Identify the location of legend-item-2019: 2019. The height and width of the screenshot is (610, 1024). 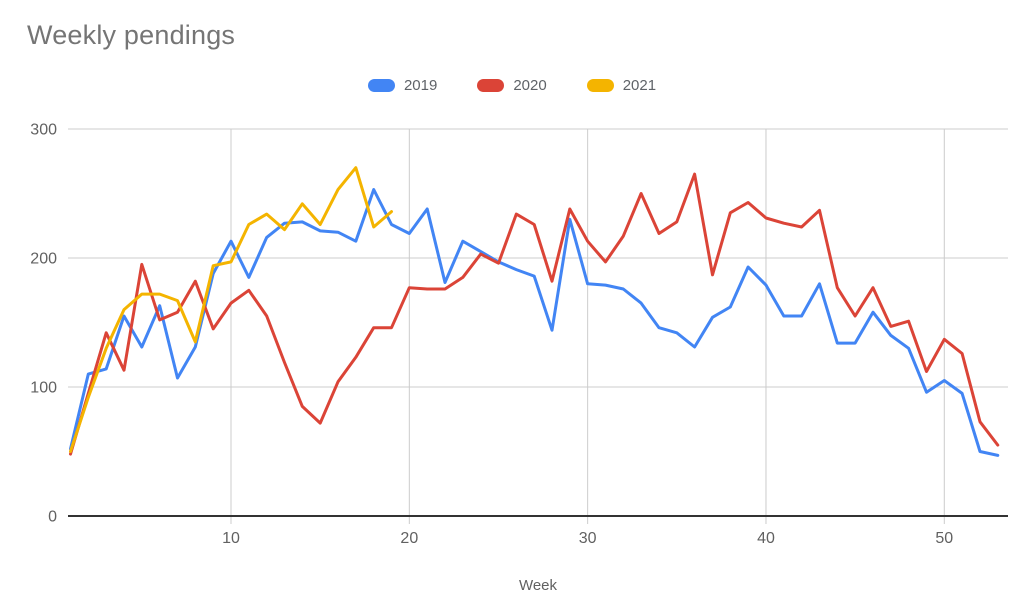
(402, 85).